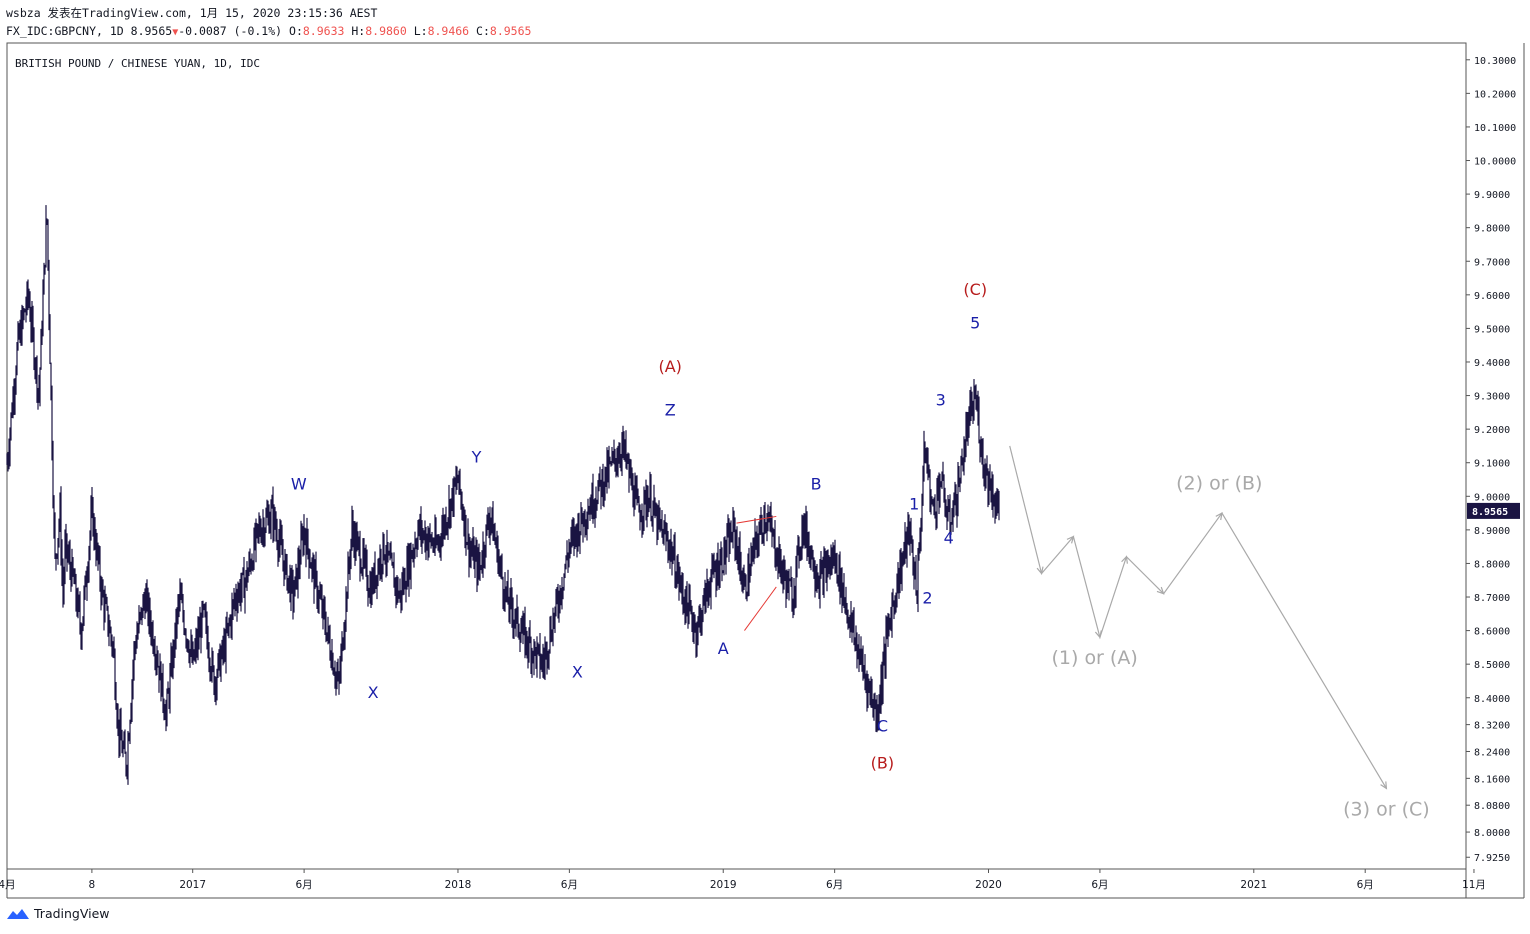 This screenshot has height=934, width=1530. Describe the element at coordinates (669, 366) in the screenshot. I see `wave-label: (A)` at that location.